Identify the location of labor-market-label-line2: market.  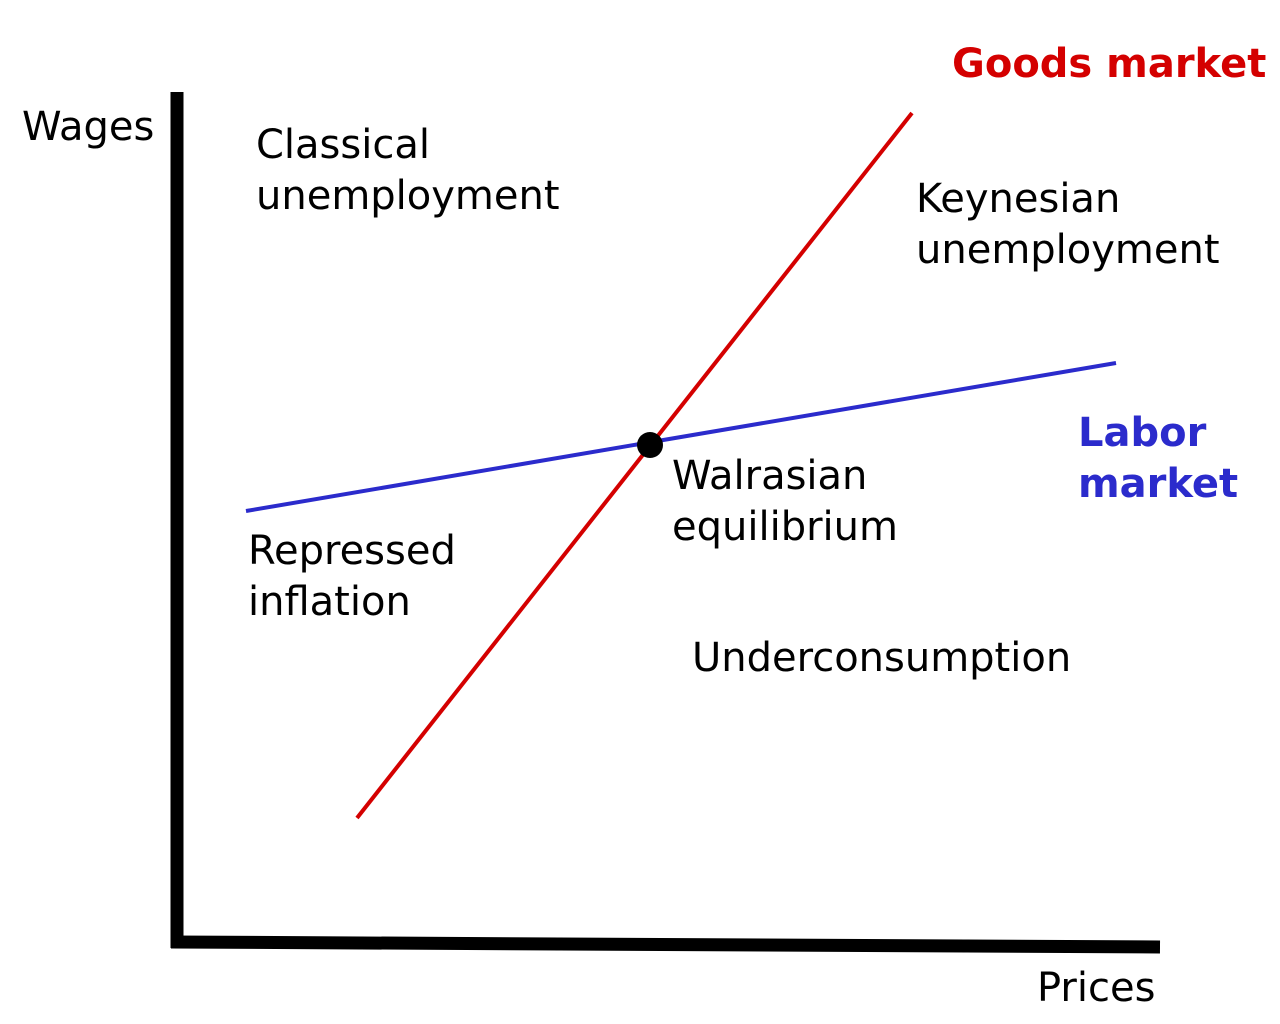
(1158, 484).